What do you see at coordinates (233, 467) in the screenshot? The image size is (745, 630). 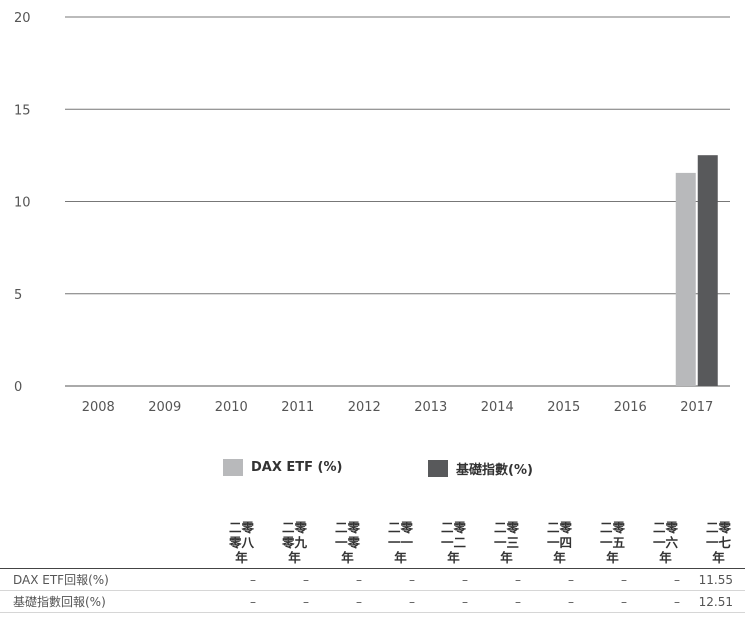 I see `legend-swatch-dax-etf` at bounding box center [233, 467].